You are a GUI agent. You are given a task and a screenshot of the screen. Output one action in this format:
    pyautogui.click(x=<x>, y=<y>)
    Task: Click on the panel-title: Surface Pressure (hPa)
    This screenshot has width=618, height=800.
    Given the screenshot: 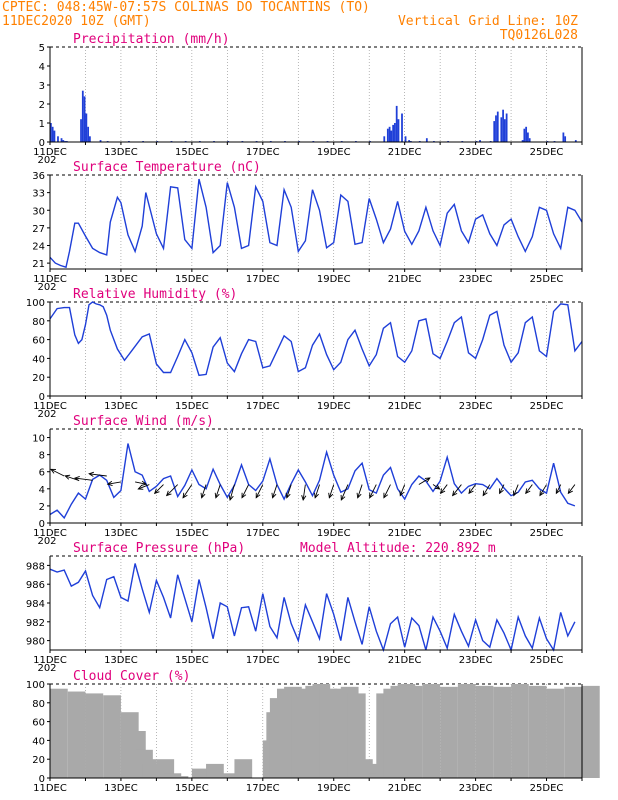 What is the action you would take?
    pyautogui.click(x=159, y=548)
    